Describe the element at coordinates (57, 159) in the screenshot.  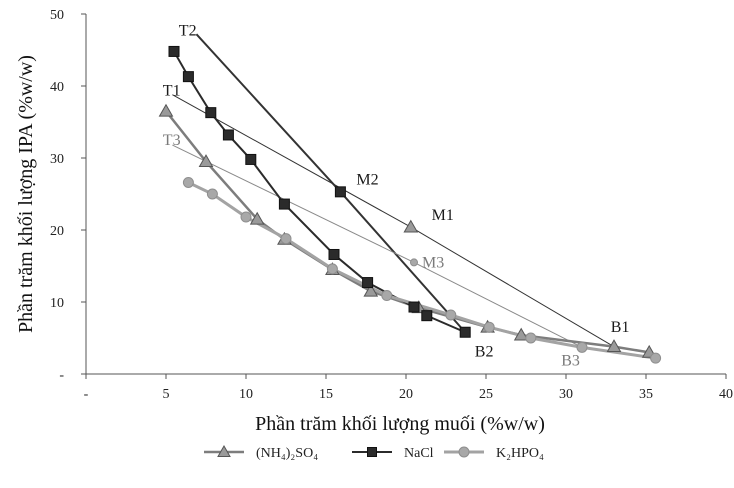
I see `y-tick-label: 30` at that location.